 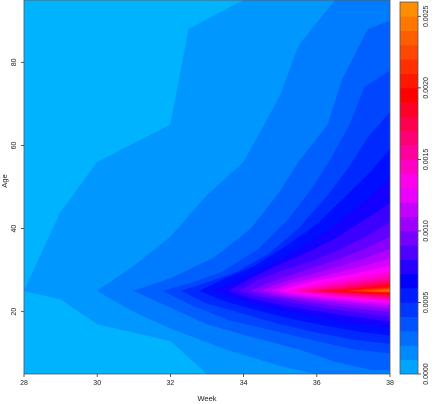 What do you see at coordinates (424, 195) in the screenshot?
I see `colorbar-axis: 0.0000 0.0005 0.0010 0.0015 0.0020 0.0025` at bounding box center [424, 195].